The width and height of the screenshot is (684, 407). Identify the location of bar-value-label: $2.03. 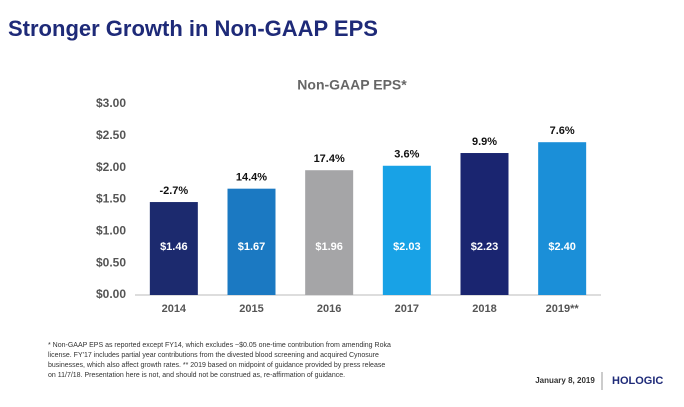
(407, 247).